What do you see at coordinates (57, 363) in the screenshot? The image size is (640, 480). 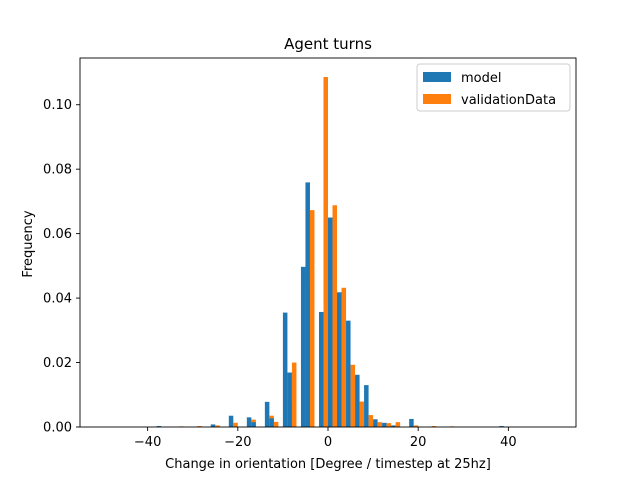 I see `y-tick-label: 0.02` at bounding box center [57, 363].